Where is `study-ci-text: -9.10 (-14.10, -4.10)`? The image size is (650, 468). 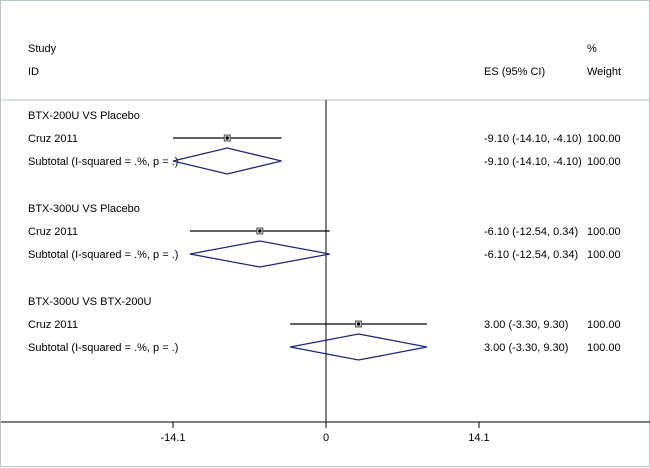 study-ci-text: -9.10 (-14.10, -4.10) is located at coordinates (533, 139).